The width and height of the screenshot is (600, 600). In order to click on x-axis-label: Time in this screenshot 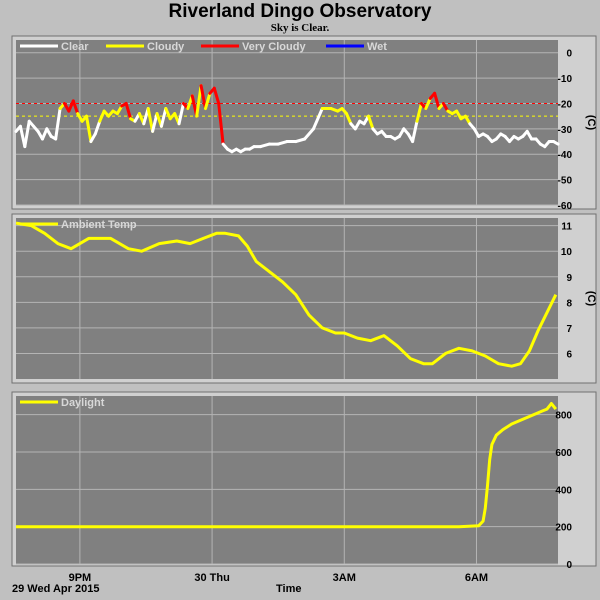, I will do `click(289, 589)`.